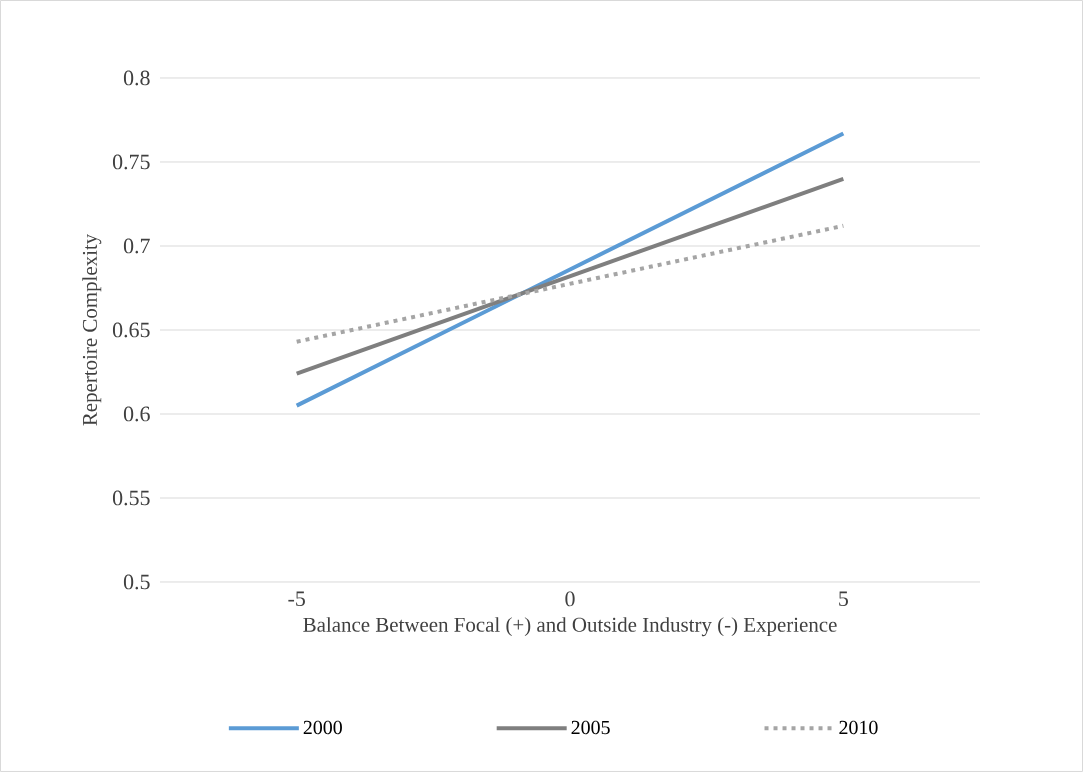  I want to click on y-tick-label: 0.8, so click(136, 78).